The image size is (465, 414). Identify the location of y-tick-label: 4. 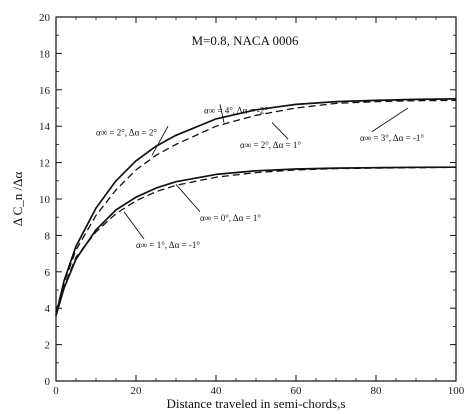
(48, 309).